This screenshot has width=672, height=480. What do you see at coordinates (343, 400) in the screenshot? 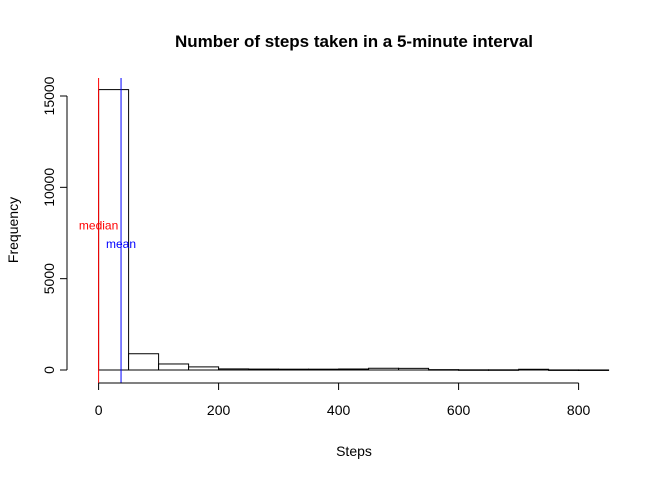
I see `x-axis: 0 200 400 600 800` at bounding box center [343, 400].